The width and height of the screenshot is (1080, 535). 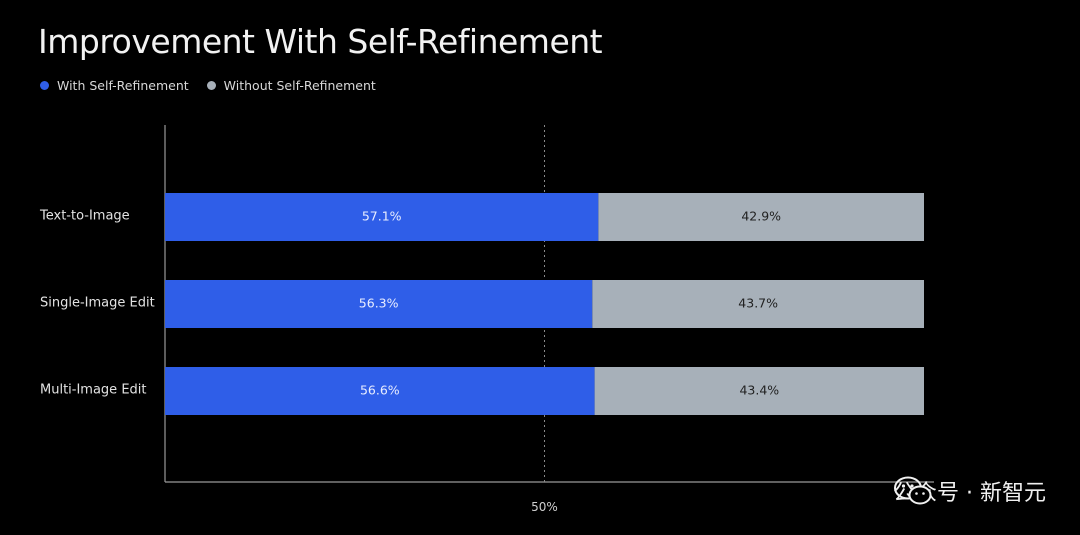 I want to click on legend-swatch-without, so click(x=211, y=85).